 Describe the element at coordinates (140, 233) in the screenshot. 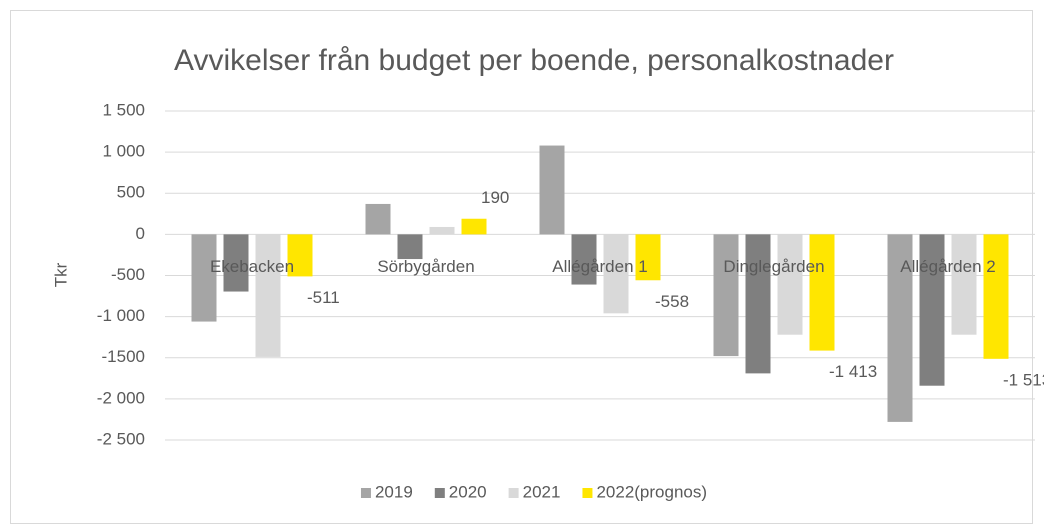

I see `y-tick-label: 0` at that location.